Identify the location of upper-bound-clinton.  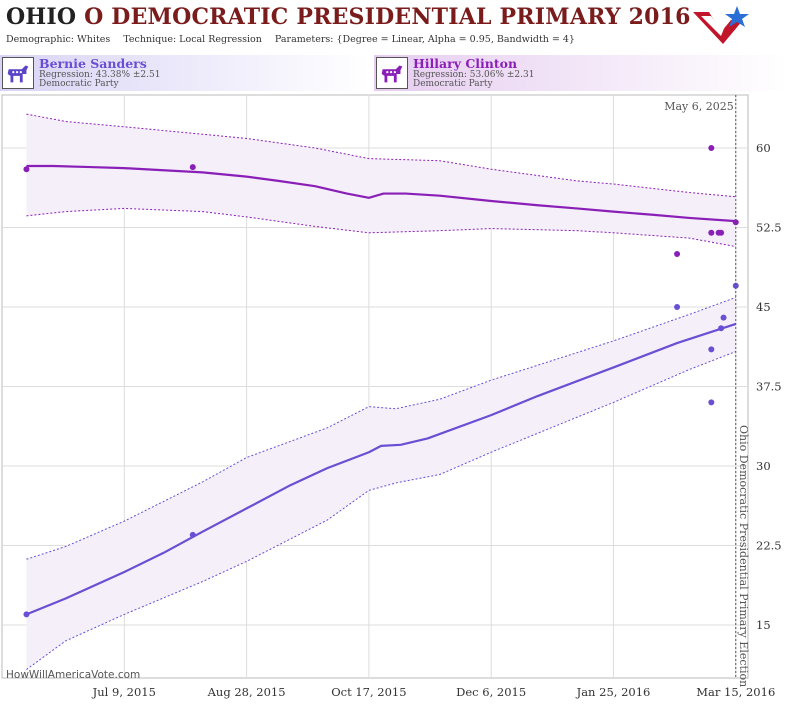
(381, 155).